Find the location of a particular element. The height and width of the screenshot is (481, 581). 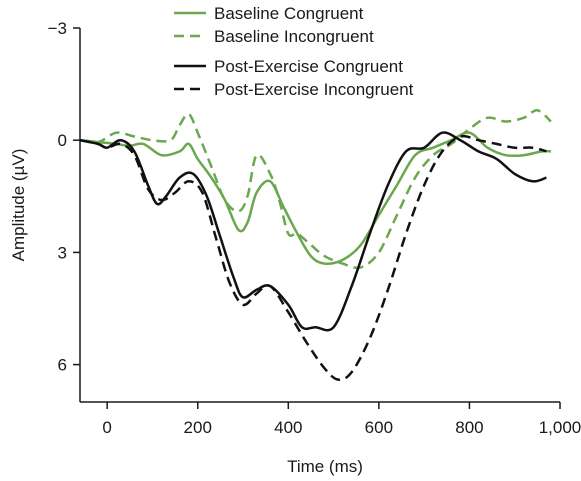

x-tick-label: 800 is located at coordinates (469, 427).